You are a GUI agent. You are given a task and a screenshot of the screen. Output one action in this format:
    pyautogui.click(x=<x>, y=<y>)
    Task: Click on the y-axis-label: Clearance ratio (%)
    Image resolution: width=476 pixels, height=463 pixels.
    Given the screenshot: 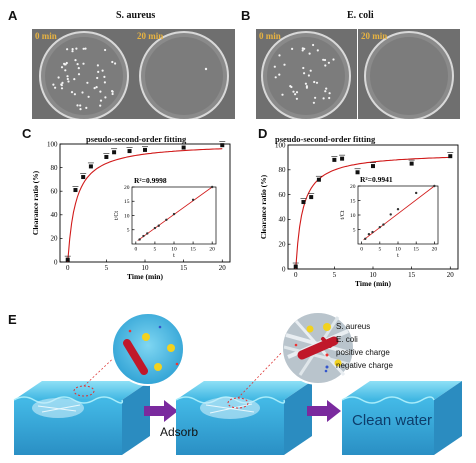 What is the action you would take?
    pyautogui.click(x=35, y=202)
    